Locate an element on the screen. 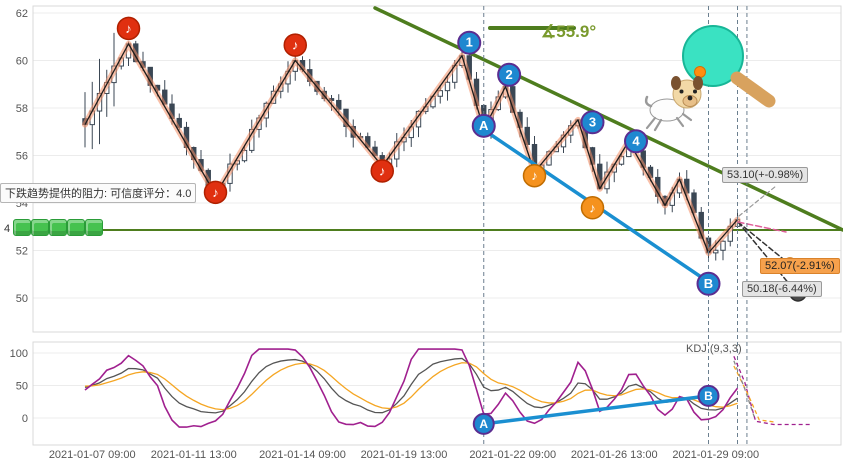  x-axis-label: 2021-01-19 13:00 is located at coordinates (404, 455).